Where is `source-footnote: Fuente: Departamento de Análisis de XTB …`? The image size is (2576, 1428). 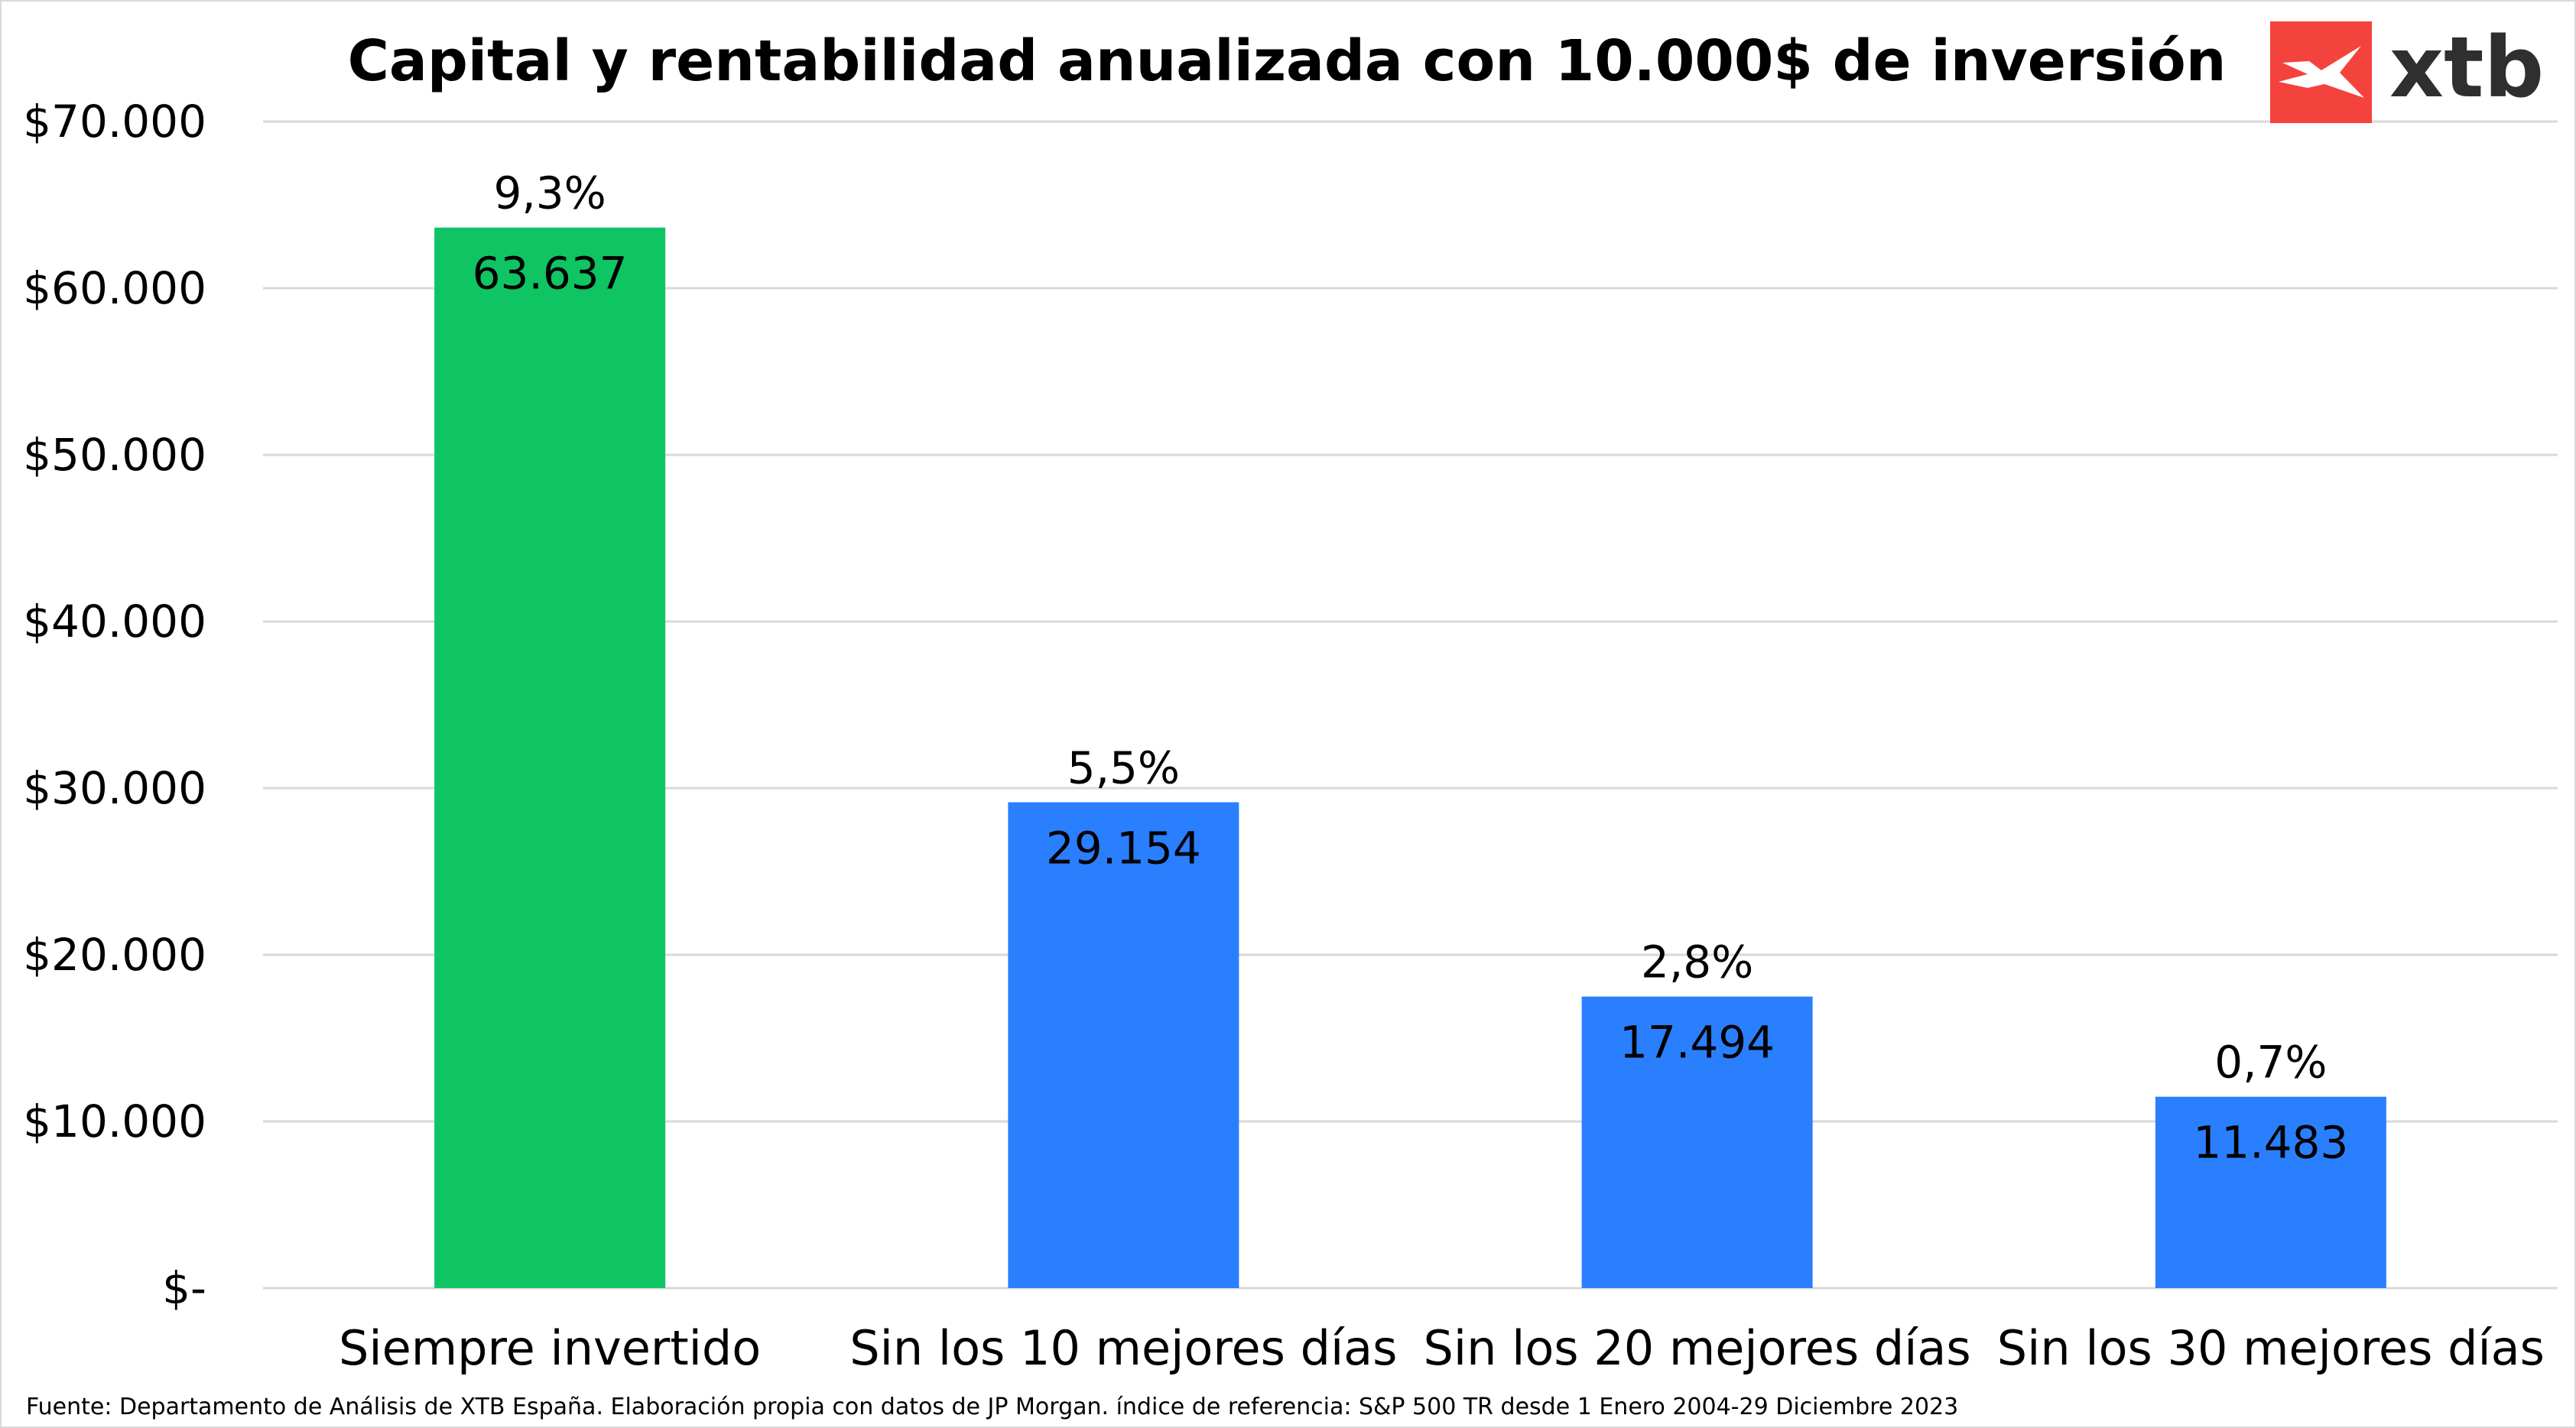 source-footnote: Fuente: Departamento de Análisis de XTB … is located at coordinates (992, 1407).